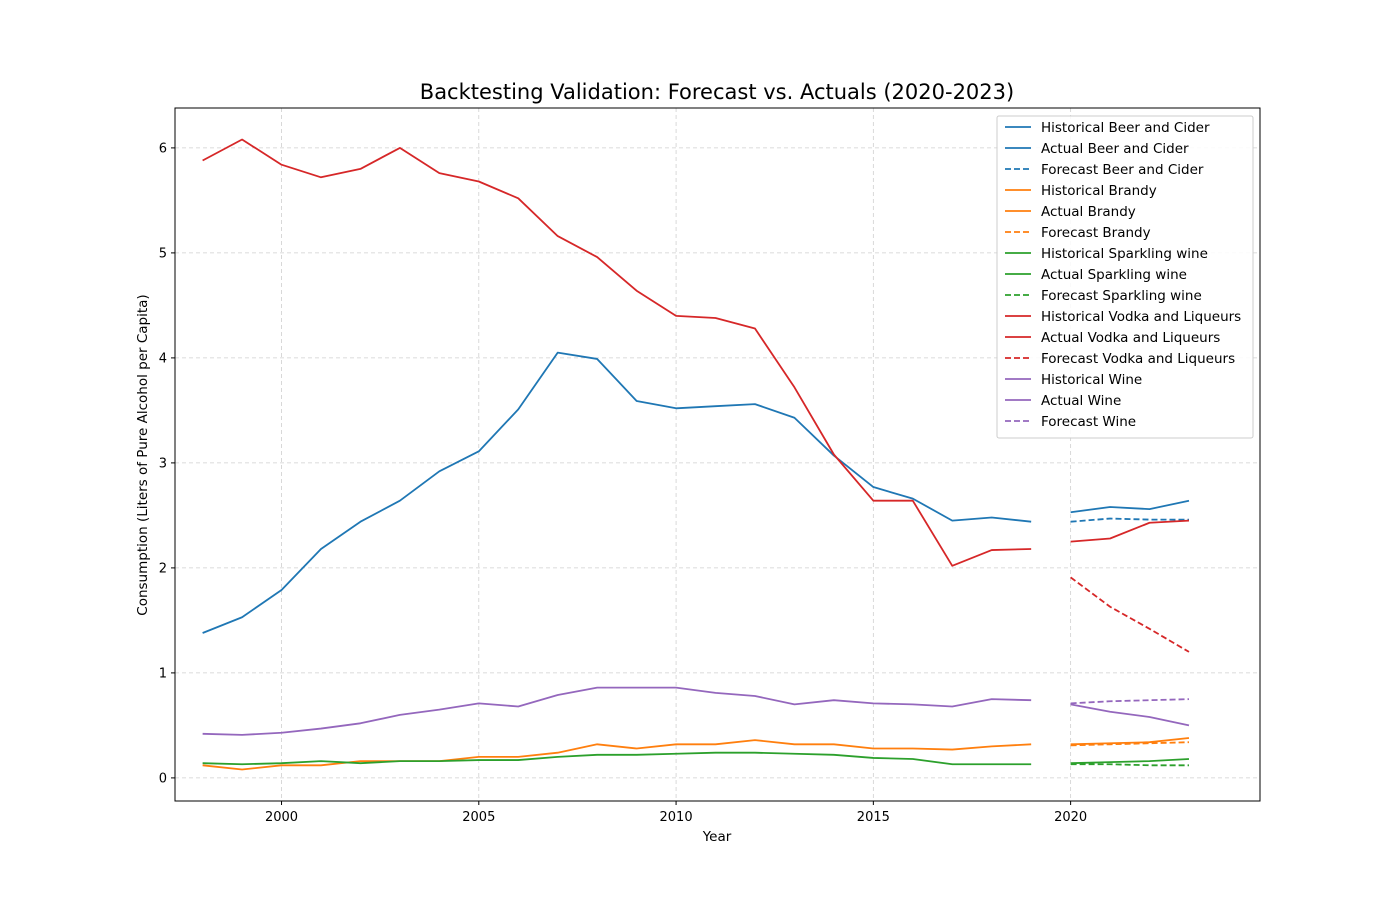  What do you see at coordinates (1141, 317) in the screenshot?
I see `legend-label-historical: Historical Vodka and Liqueurs` at bounding box center [1141, 317].